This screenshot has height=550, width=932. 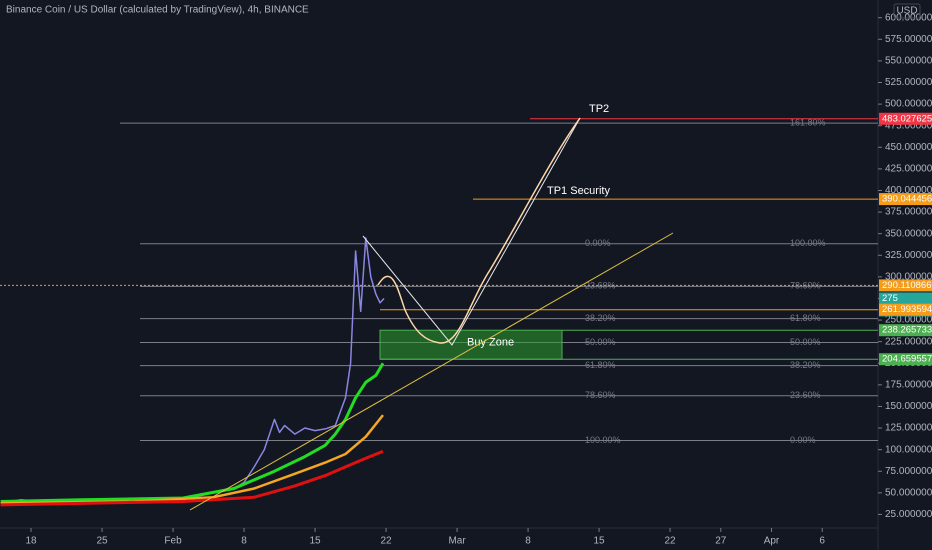 I want to click on y-tick-label: 425.0000000, so click(x=908, y=169).